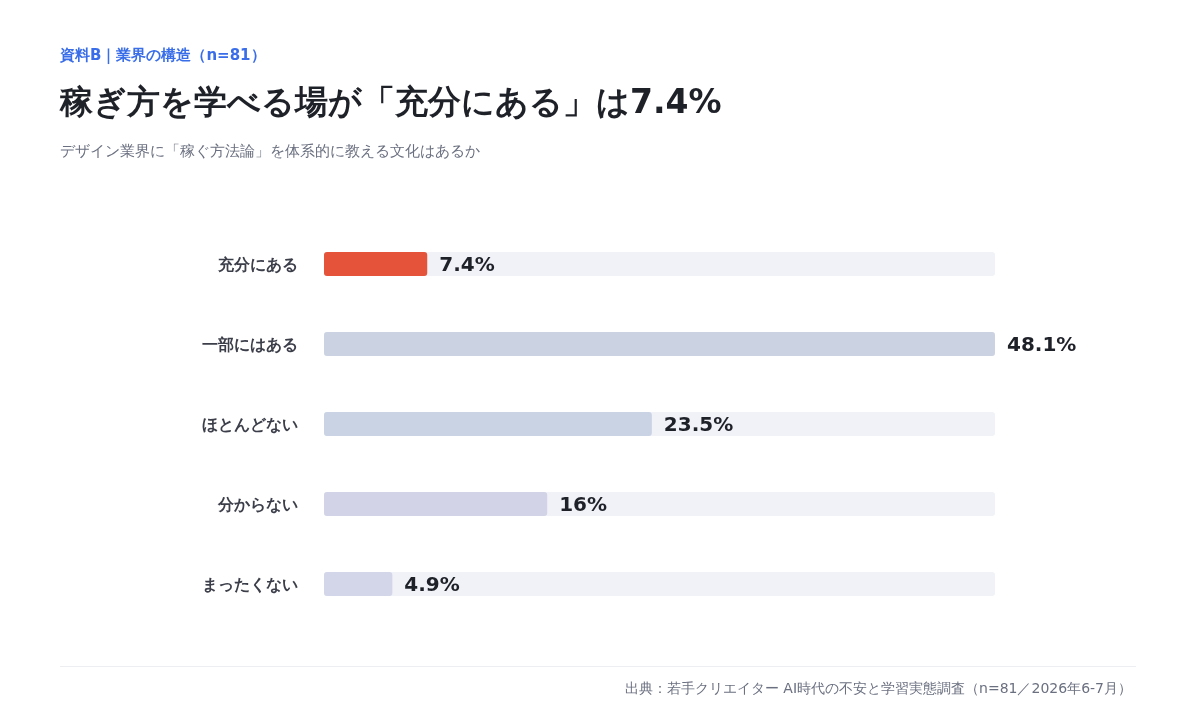 This screenshot has height=720, width=1200. What do you see at coordinates (250, 424) in the screenshot?
I see `y-tick-label: ほとんどない` at bounding box center [250, 424].